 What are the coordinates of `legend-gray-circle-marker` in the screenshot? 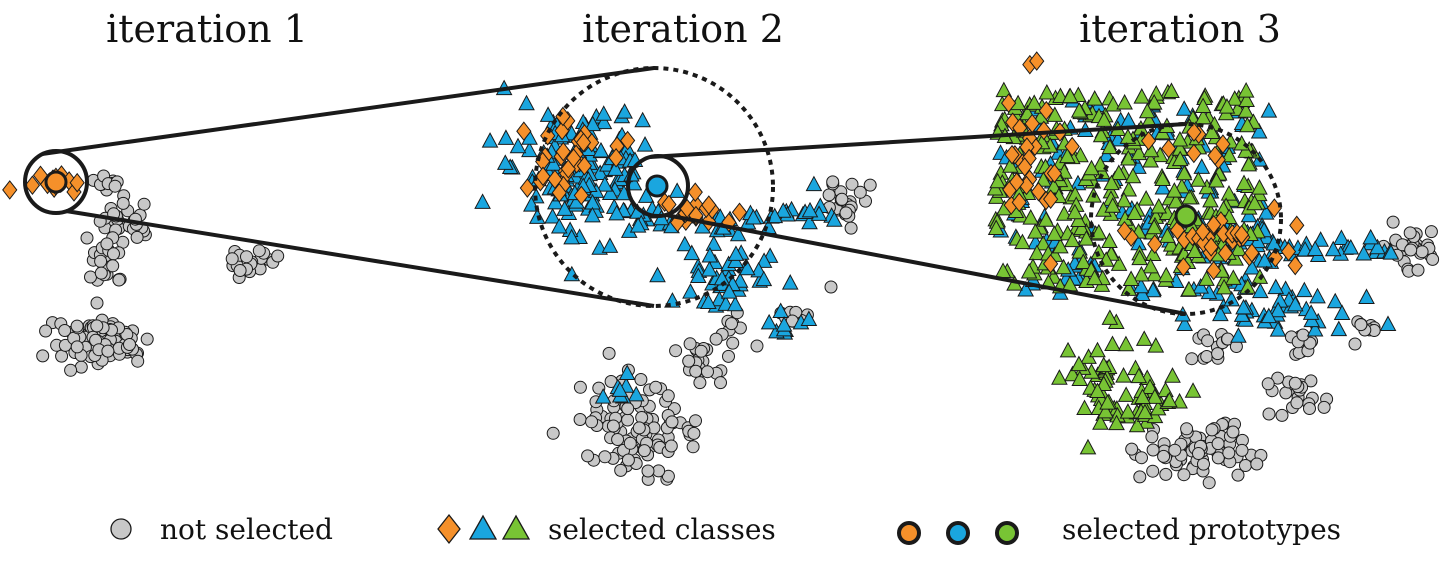 It's located at (121, 529).